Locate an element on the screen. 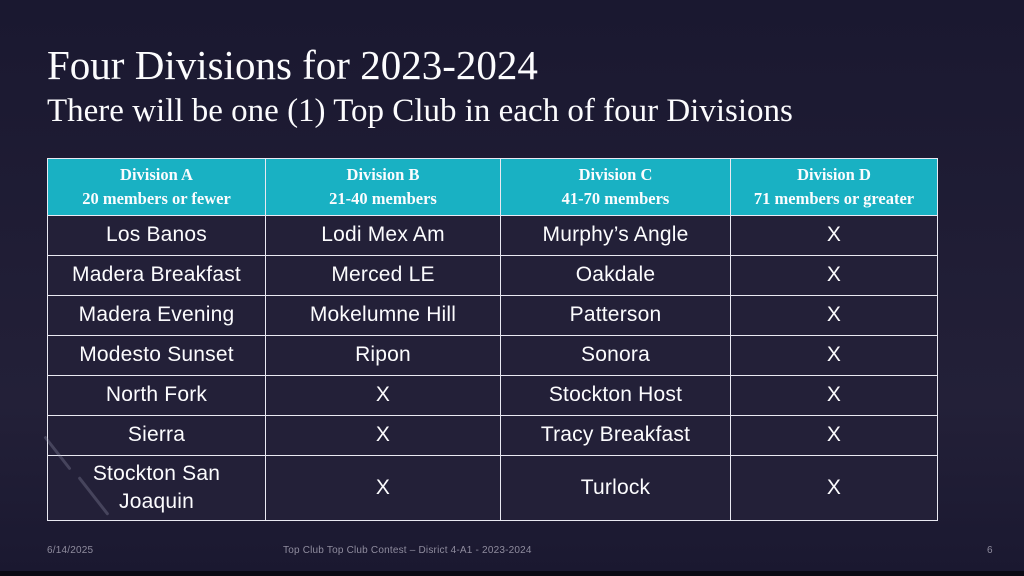 The image size is (1024, 576). table-cell: Madera Evening is located at coordinates (156, 315).